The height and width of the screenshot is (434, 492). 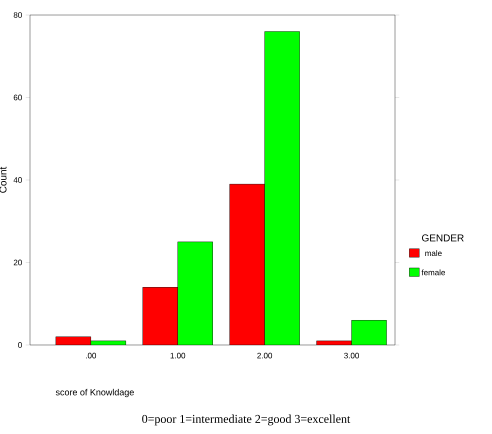 I want to click on text: 0=poor 1=intermediate 2=good 3=excellent, so click(x=246, y=420).